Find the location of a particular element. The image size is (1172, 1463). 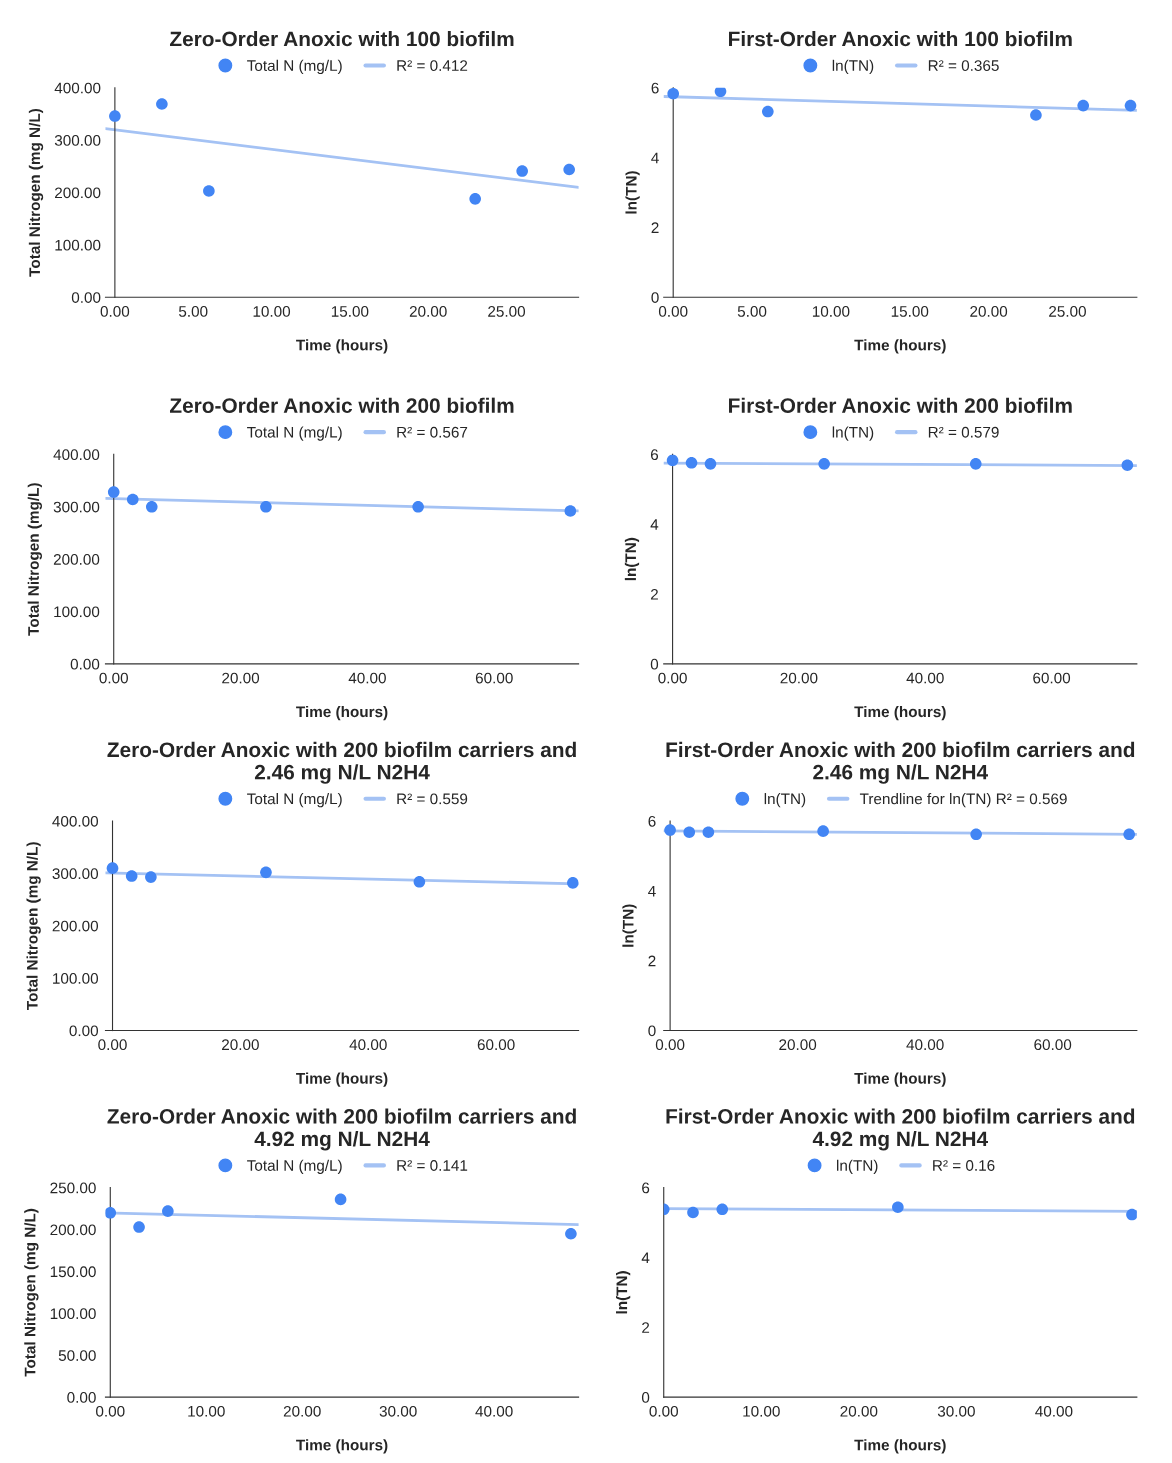

legend-label: R² = 0.412 is located at coordinates (432, 66).